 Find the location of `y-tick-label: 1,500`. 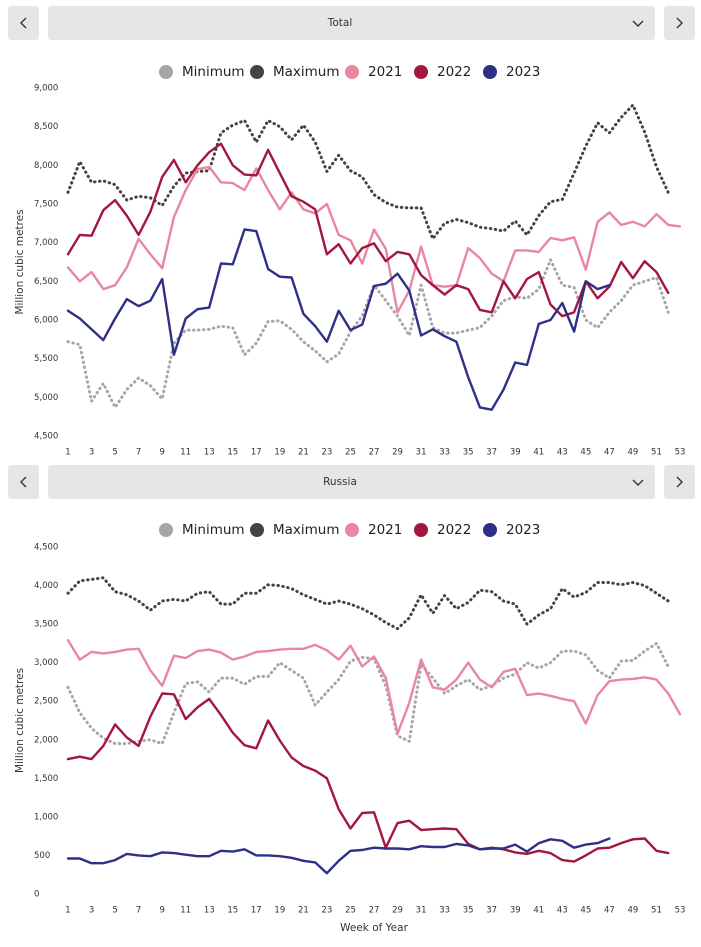

y-tick-label: 1,500 is located at coordinates (46, 779).